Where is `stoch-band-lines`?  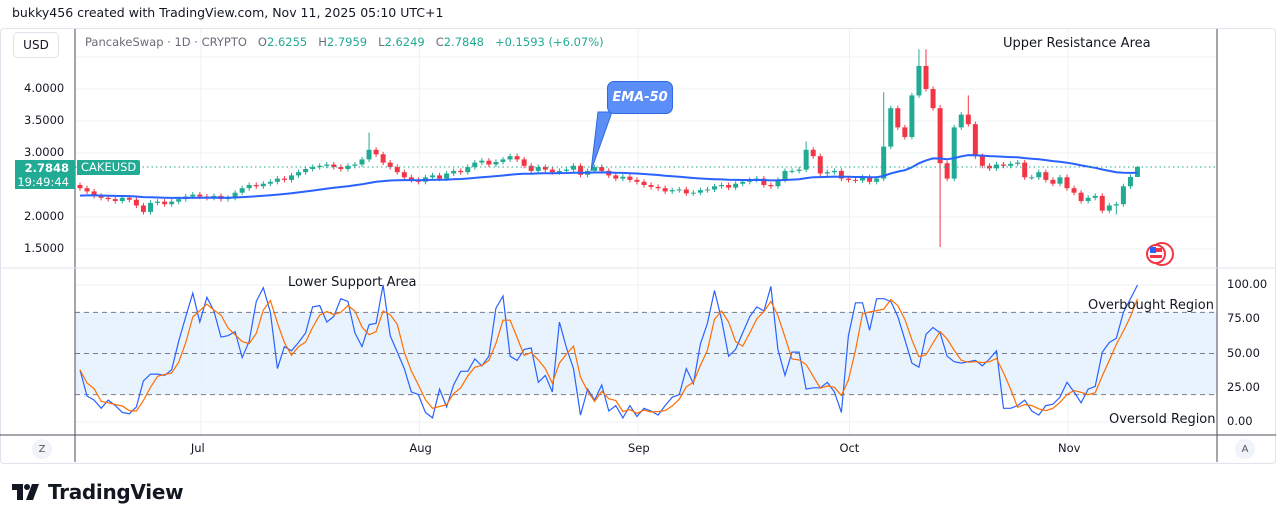 stoch-band-lines is located at coordinates (646, 353).